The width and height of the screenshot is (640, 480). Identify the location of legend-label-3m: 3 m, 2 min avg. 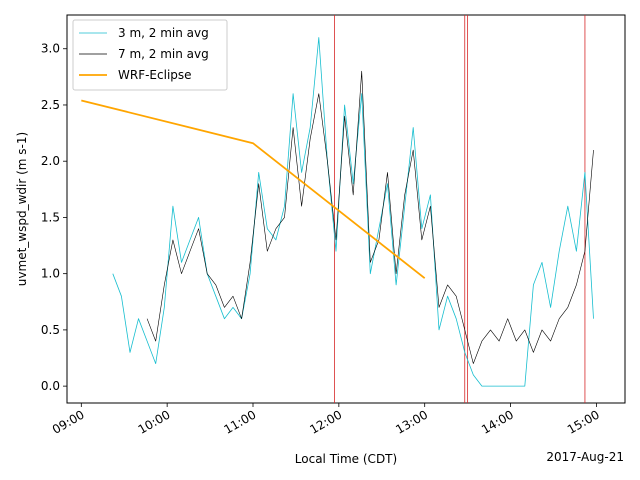
(163, 33).